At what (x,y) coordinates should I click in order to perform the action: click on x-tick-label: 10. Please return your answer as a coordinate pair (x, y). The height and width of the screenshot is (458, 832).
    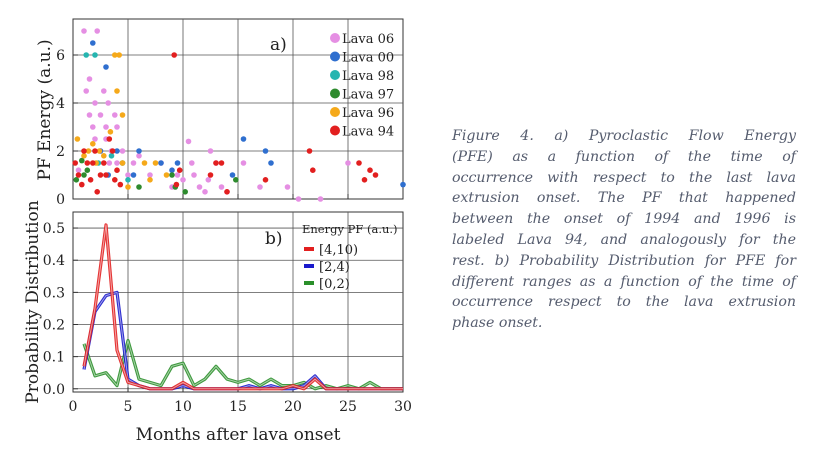
    Looking at the image, I should click on (183, 407).